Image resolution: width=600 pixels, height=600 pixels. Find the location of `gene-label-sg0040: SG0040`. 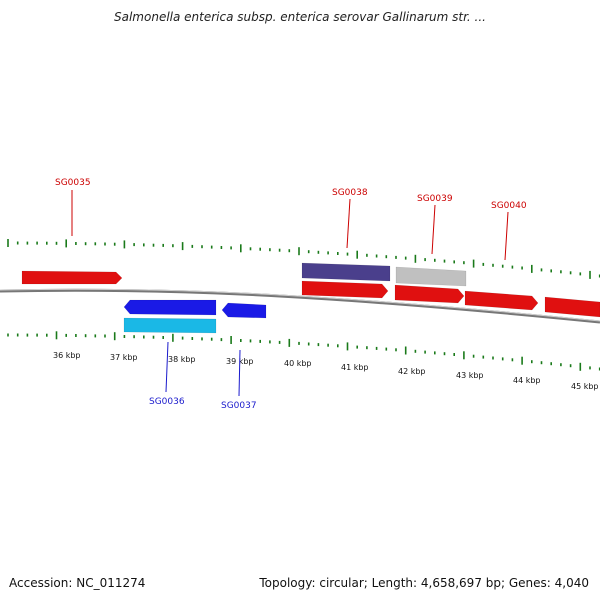

gene-label-sg0040: SG0040 is located at coordinates (509, 206).